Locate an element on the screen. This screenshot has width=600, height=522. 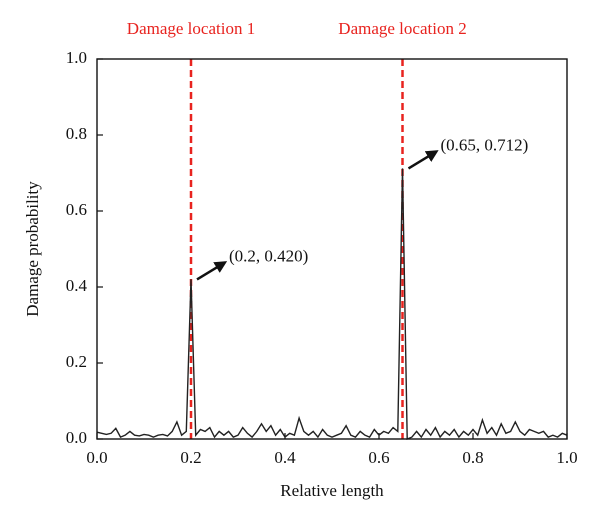
x-tick-label: 0.2 is located at coordinates (190, 457).